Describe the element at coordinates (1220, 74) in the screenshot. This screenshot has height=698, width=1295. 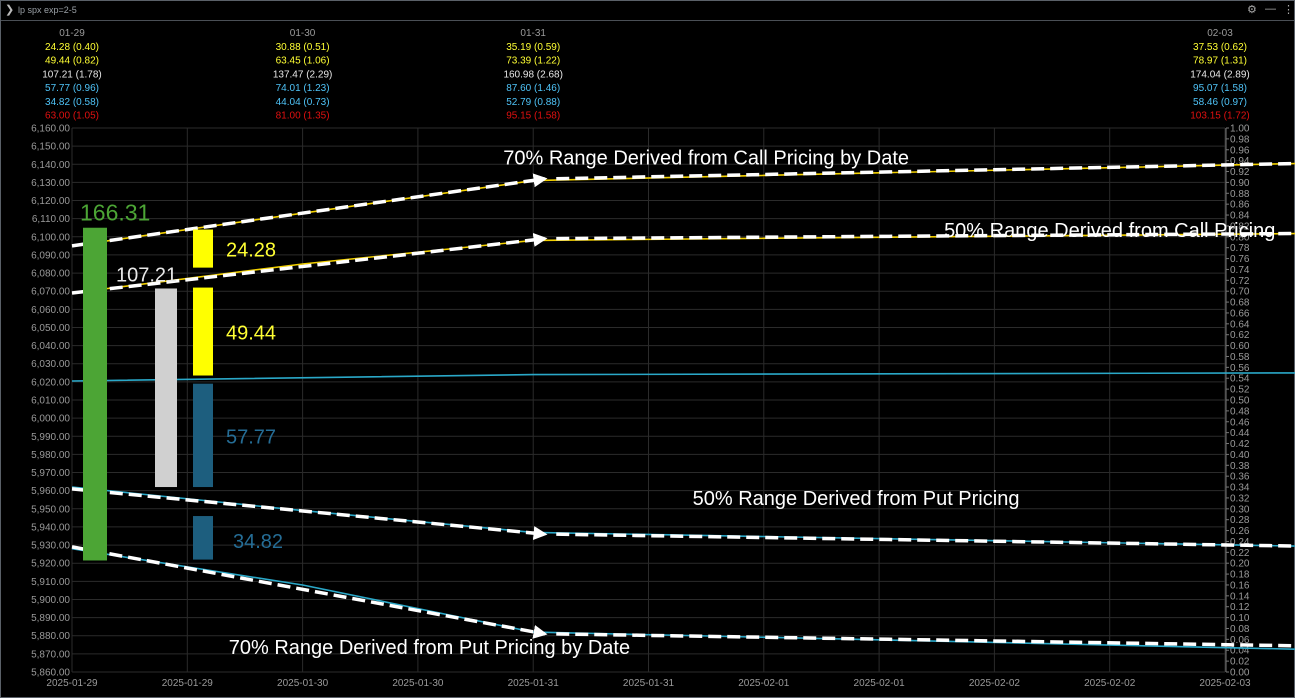
I see `table-cell: 174.04 (2.89)` at that location.